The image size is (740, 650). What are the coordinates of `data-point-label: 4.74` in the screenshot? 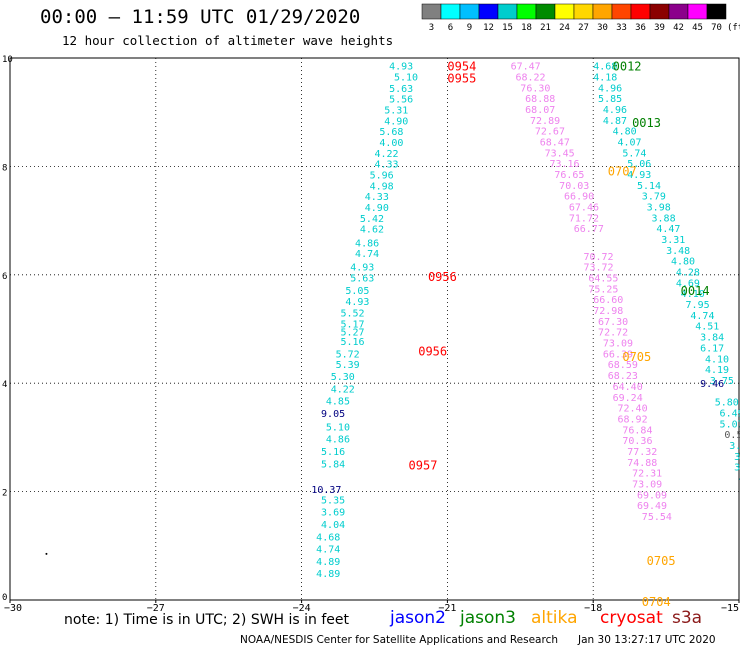 It's located at (367, 254).